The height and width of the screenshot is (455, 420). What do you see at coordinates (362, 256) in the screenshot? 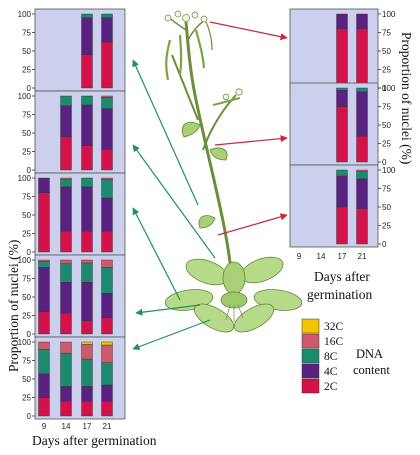
I see `x-tick-label-right: 21` at bounding box center [362, 256].